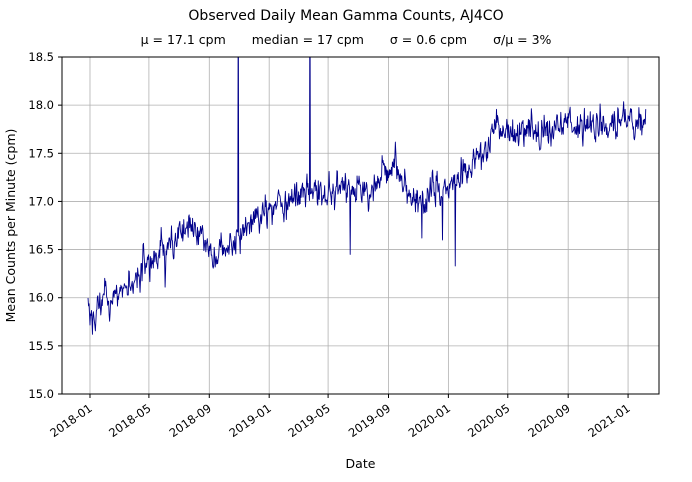 Image resolution: width=692 pixels, height=482 pixels. I want to click on chart-title: Observed Daily Mean Gamma Counts, AJ4CO, so click(346, 16).